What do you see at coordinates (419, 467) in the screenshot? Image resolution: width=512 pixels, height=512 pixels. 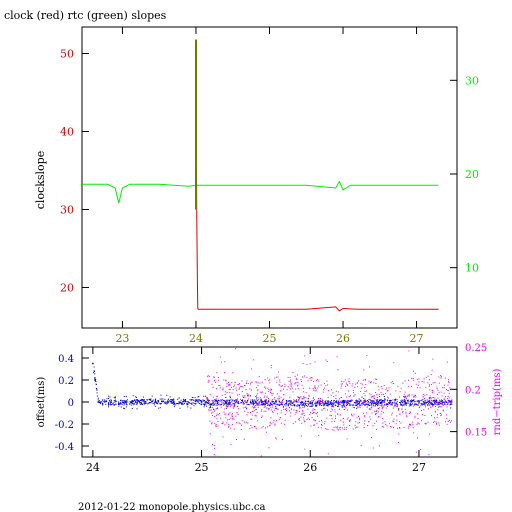 I see `x-tick-label: 27` at bounding box center [419, 467].